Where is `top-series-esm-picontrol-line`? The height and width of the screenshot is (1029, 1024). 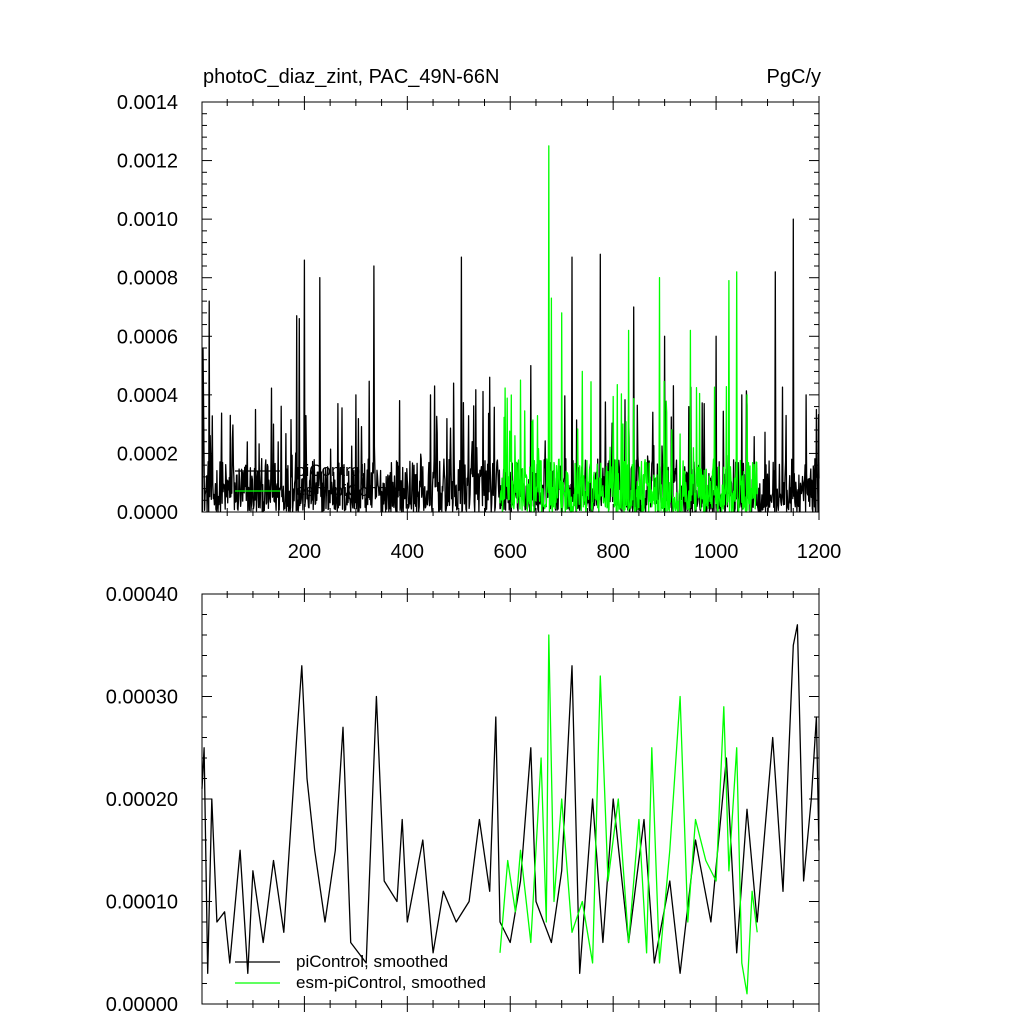 top-series-esm-picontrol-line is located at coordinates (628, 329).